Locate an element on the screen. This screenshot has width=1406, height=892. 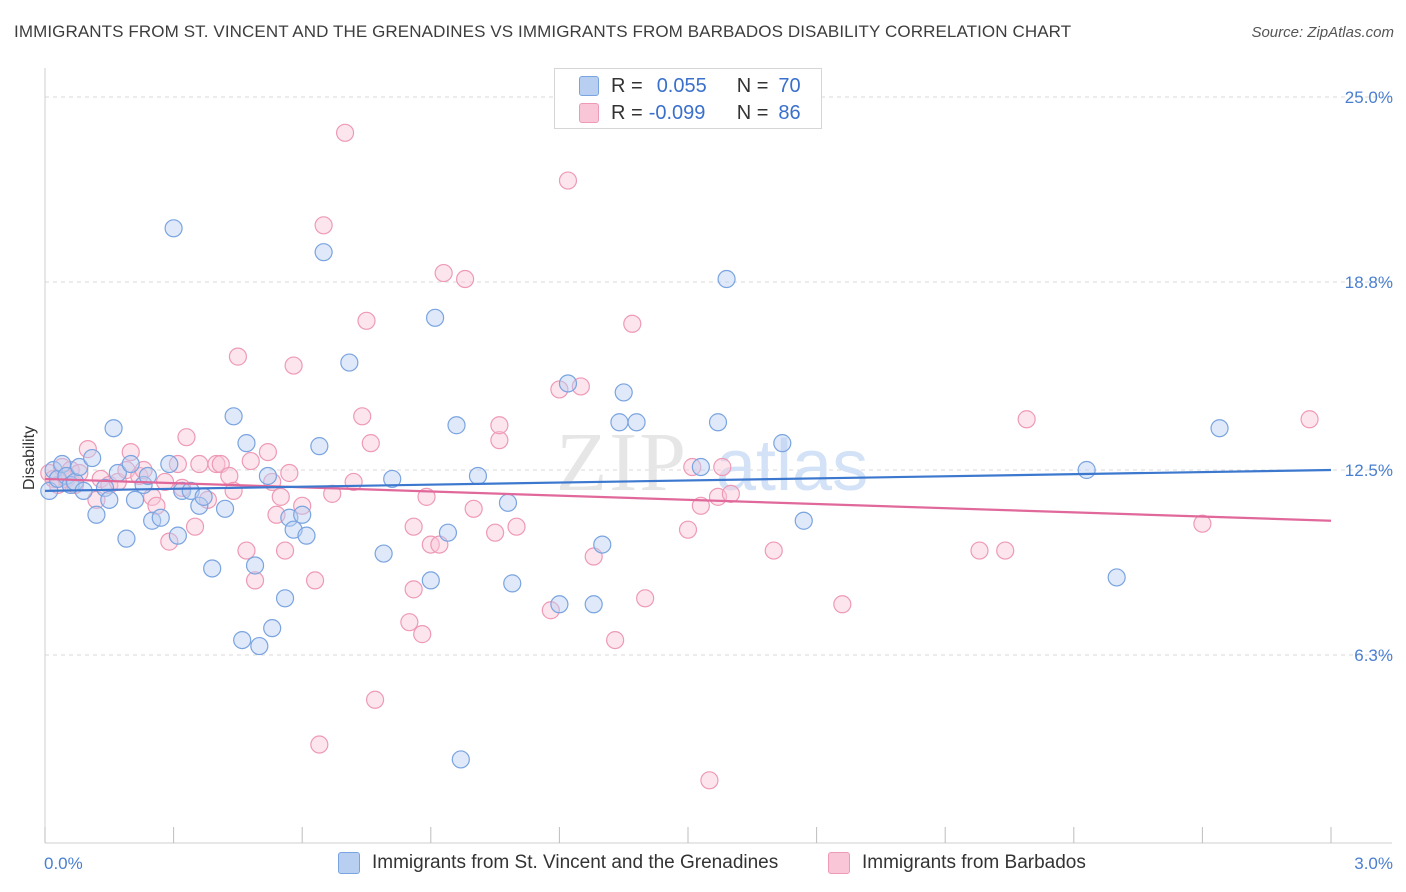
legend-swatch-blue is located at coordinates (589, 86).